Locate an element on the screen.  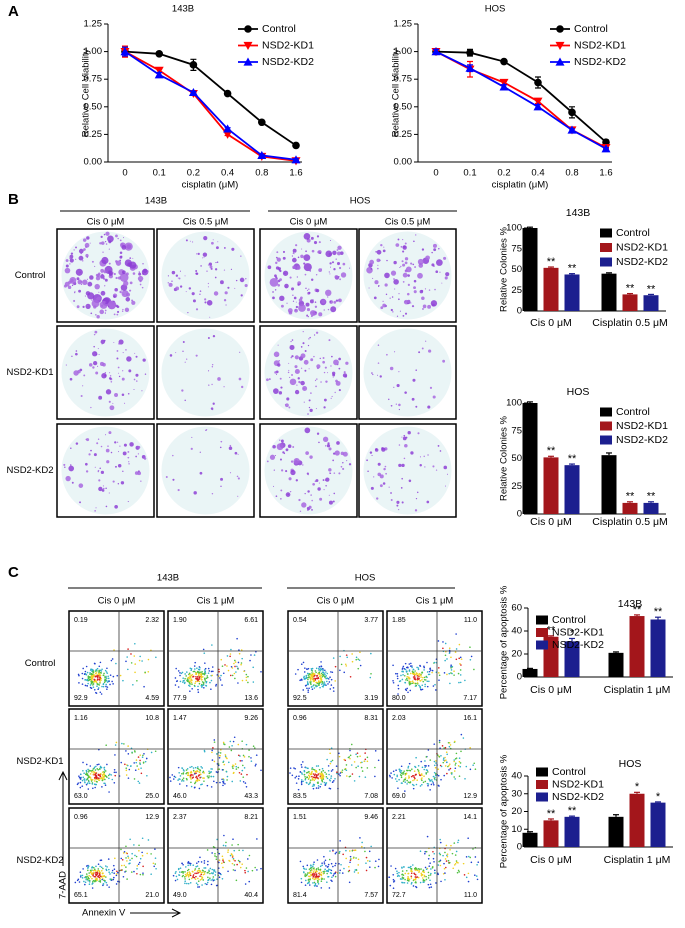
quadrant-value: 2.37 is located at coordinates (180, 817).